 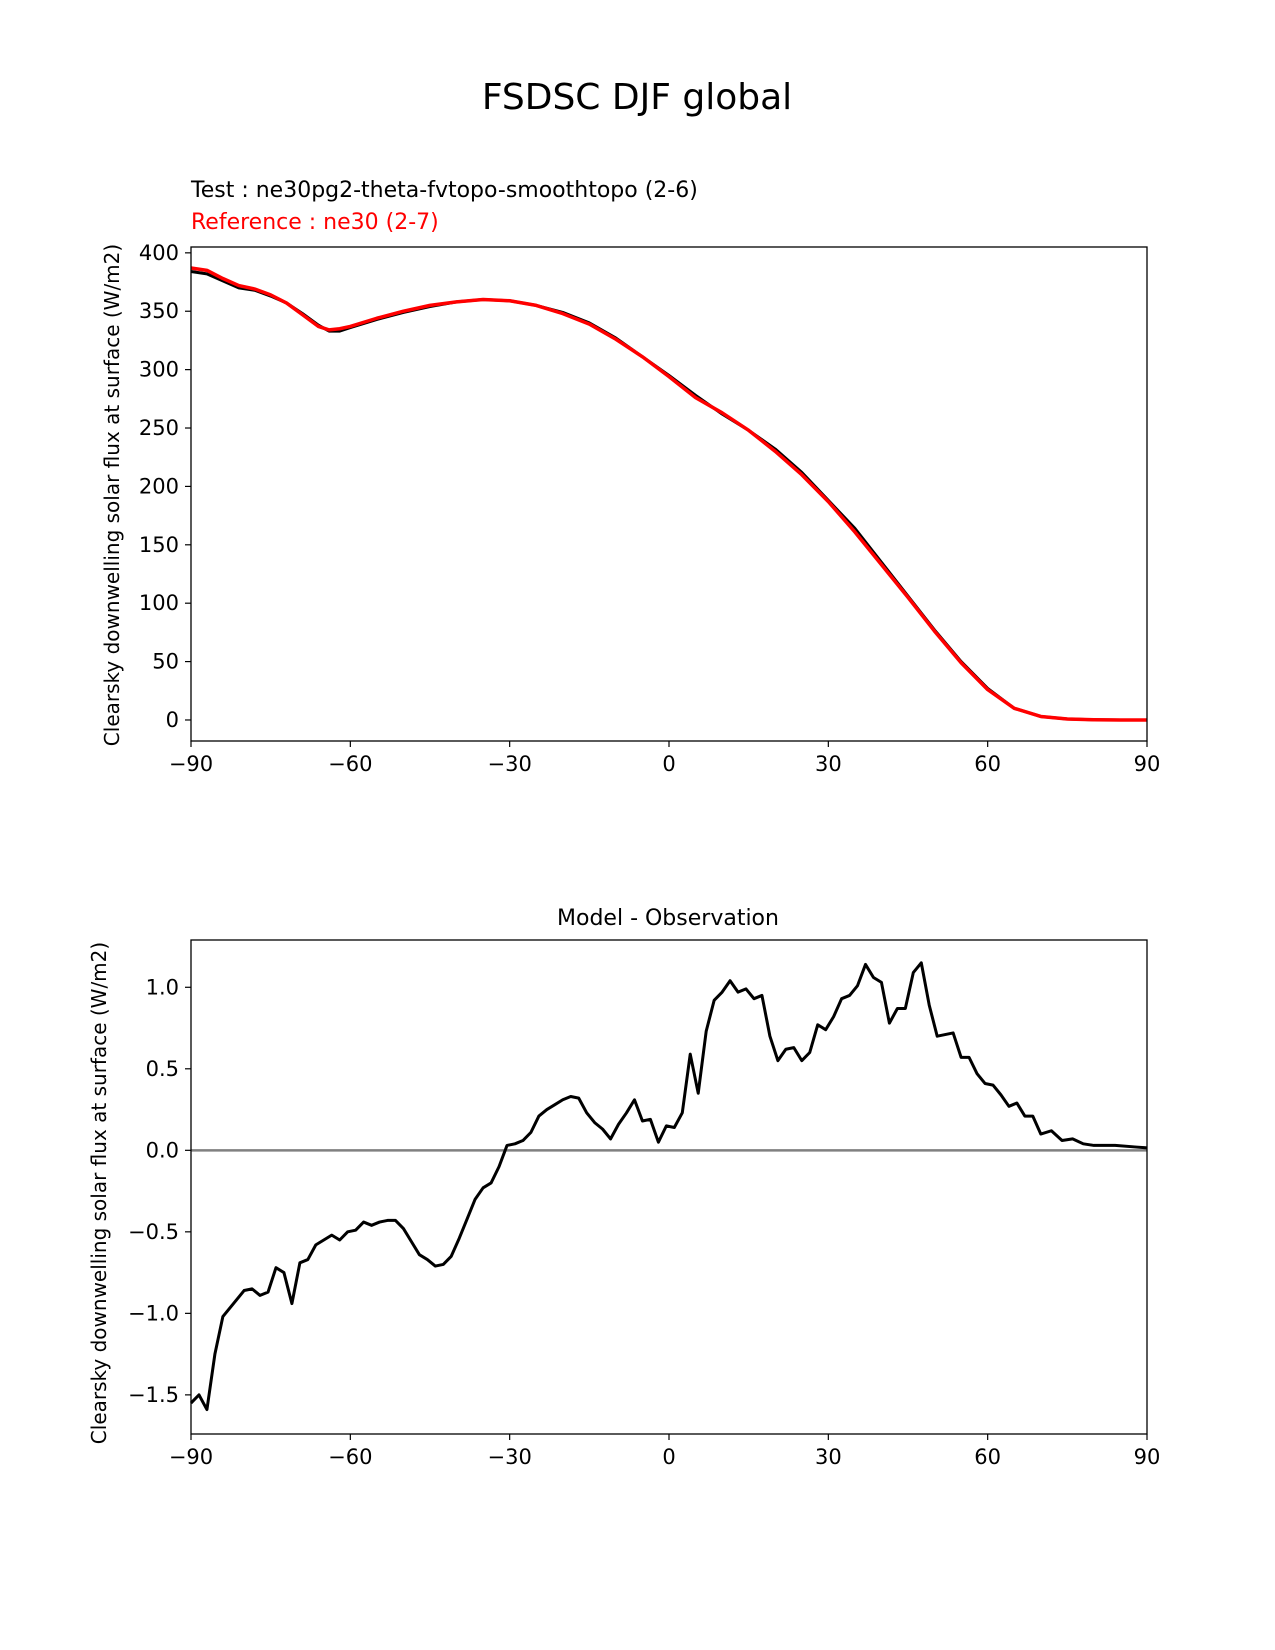 What do you see at coordinates (668, 1457) in the screenshot?
I see `bottom-x-tick-label: 0` at bounding box center [668, 1457].